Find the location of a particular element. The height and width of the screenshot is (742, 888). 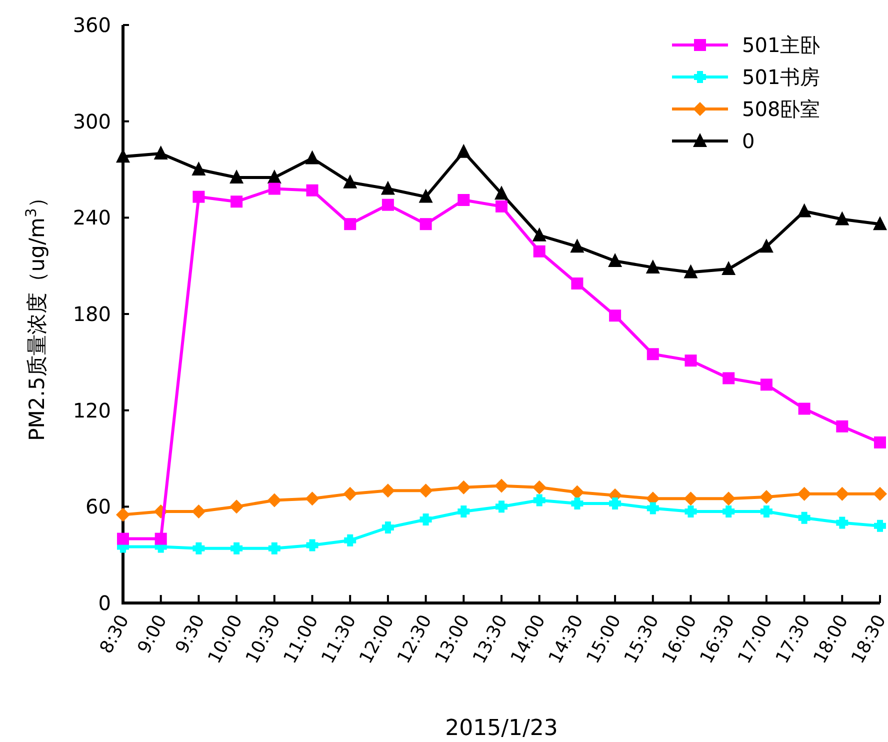

x-tick-label: 9:00 is located at coordinates (153, 634).